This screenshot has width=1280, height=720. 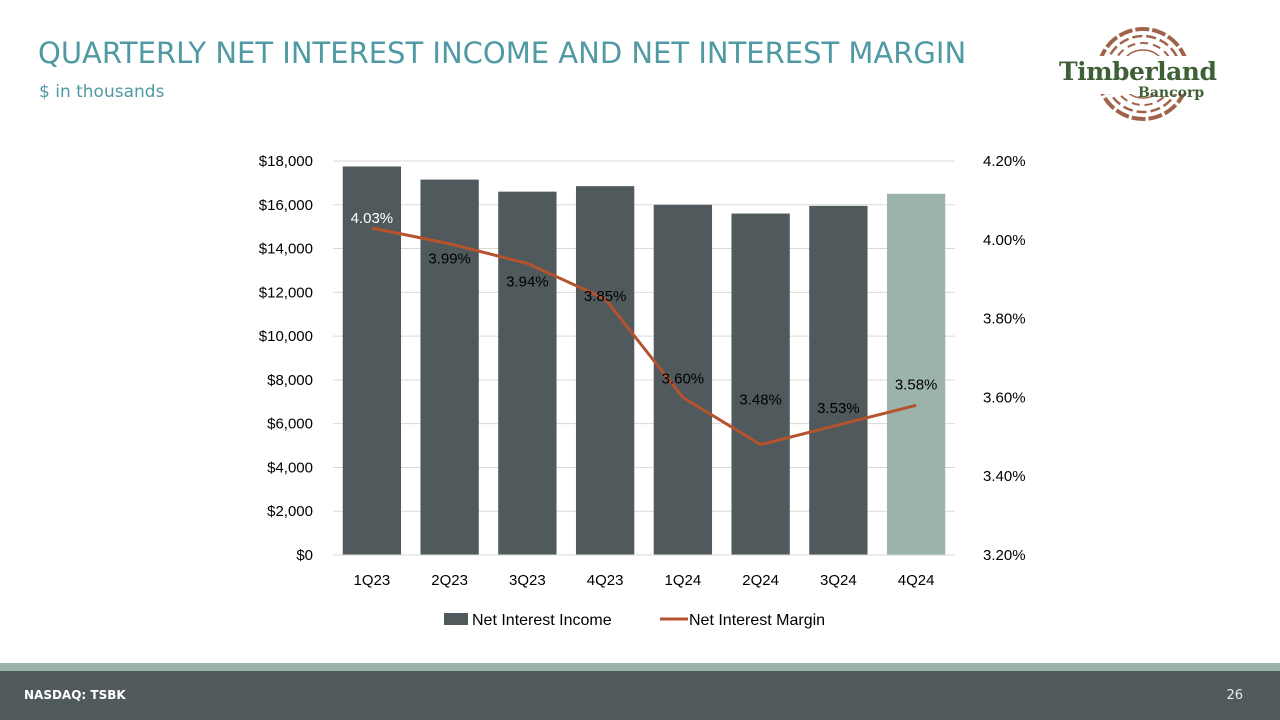 What do you see at coordinates (290, 424) in the screenshot?
I see `left-axis-tick-label: $6,000` at bounding box center [290, 424].